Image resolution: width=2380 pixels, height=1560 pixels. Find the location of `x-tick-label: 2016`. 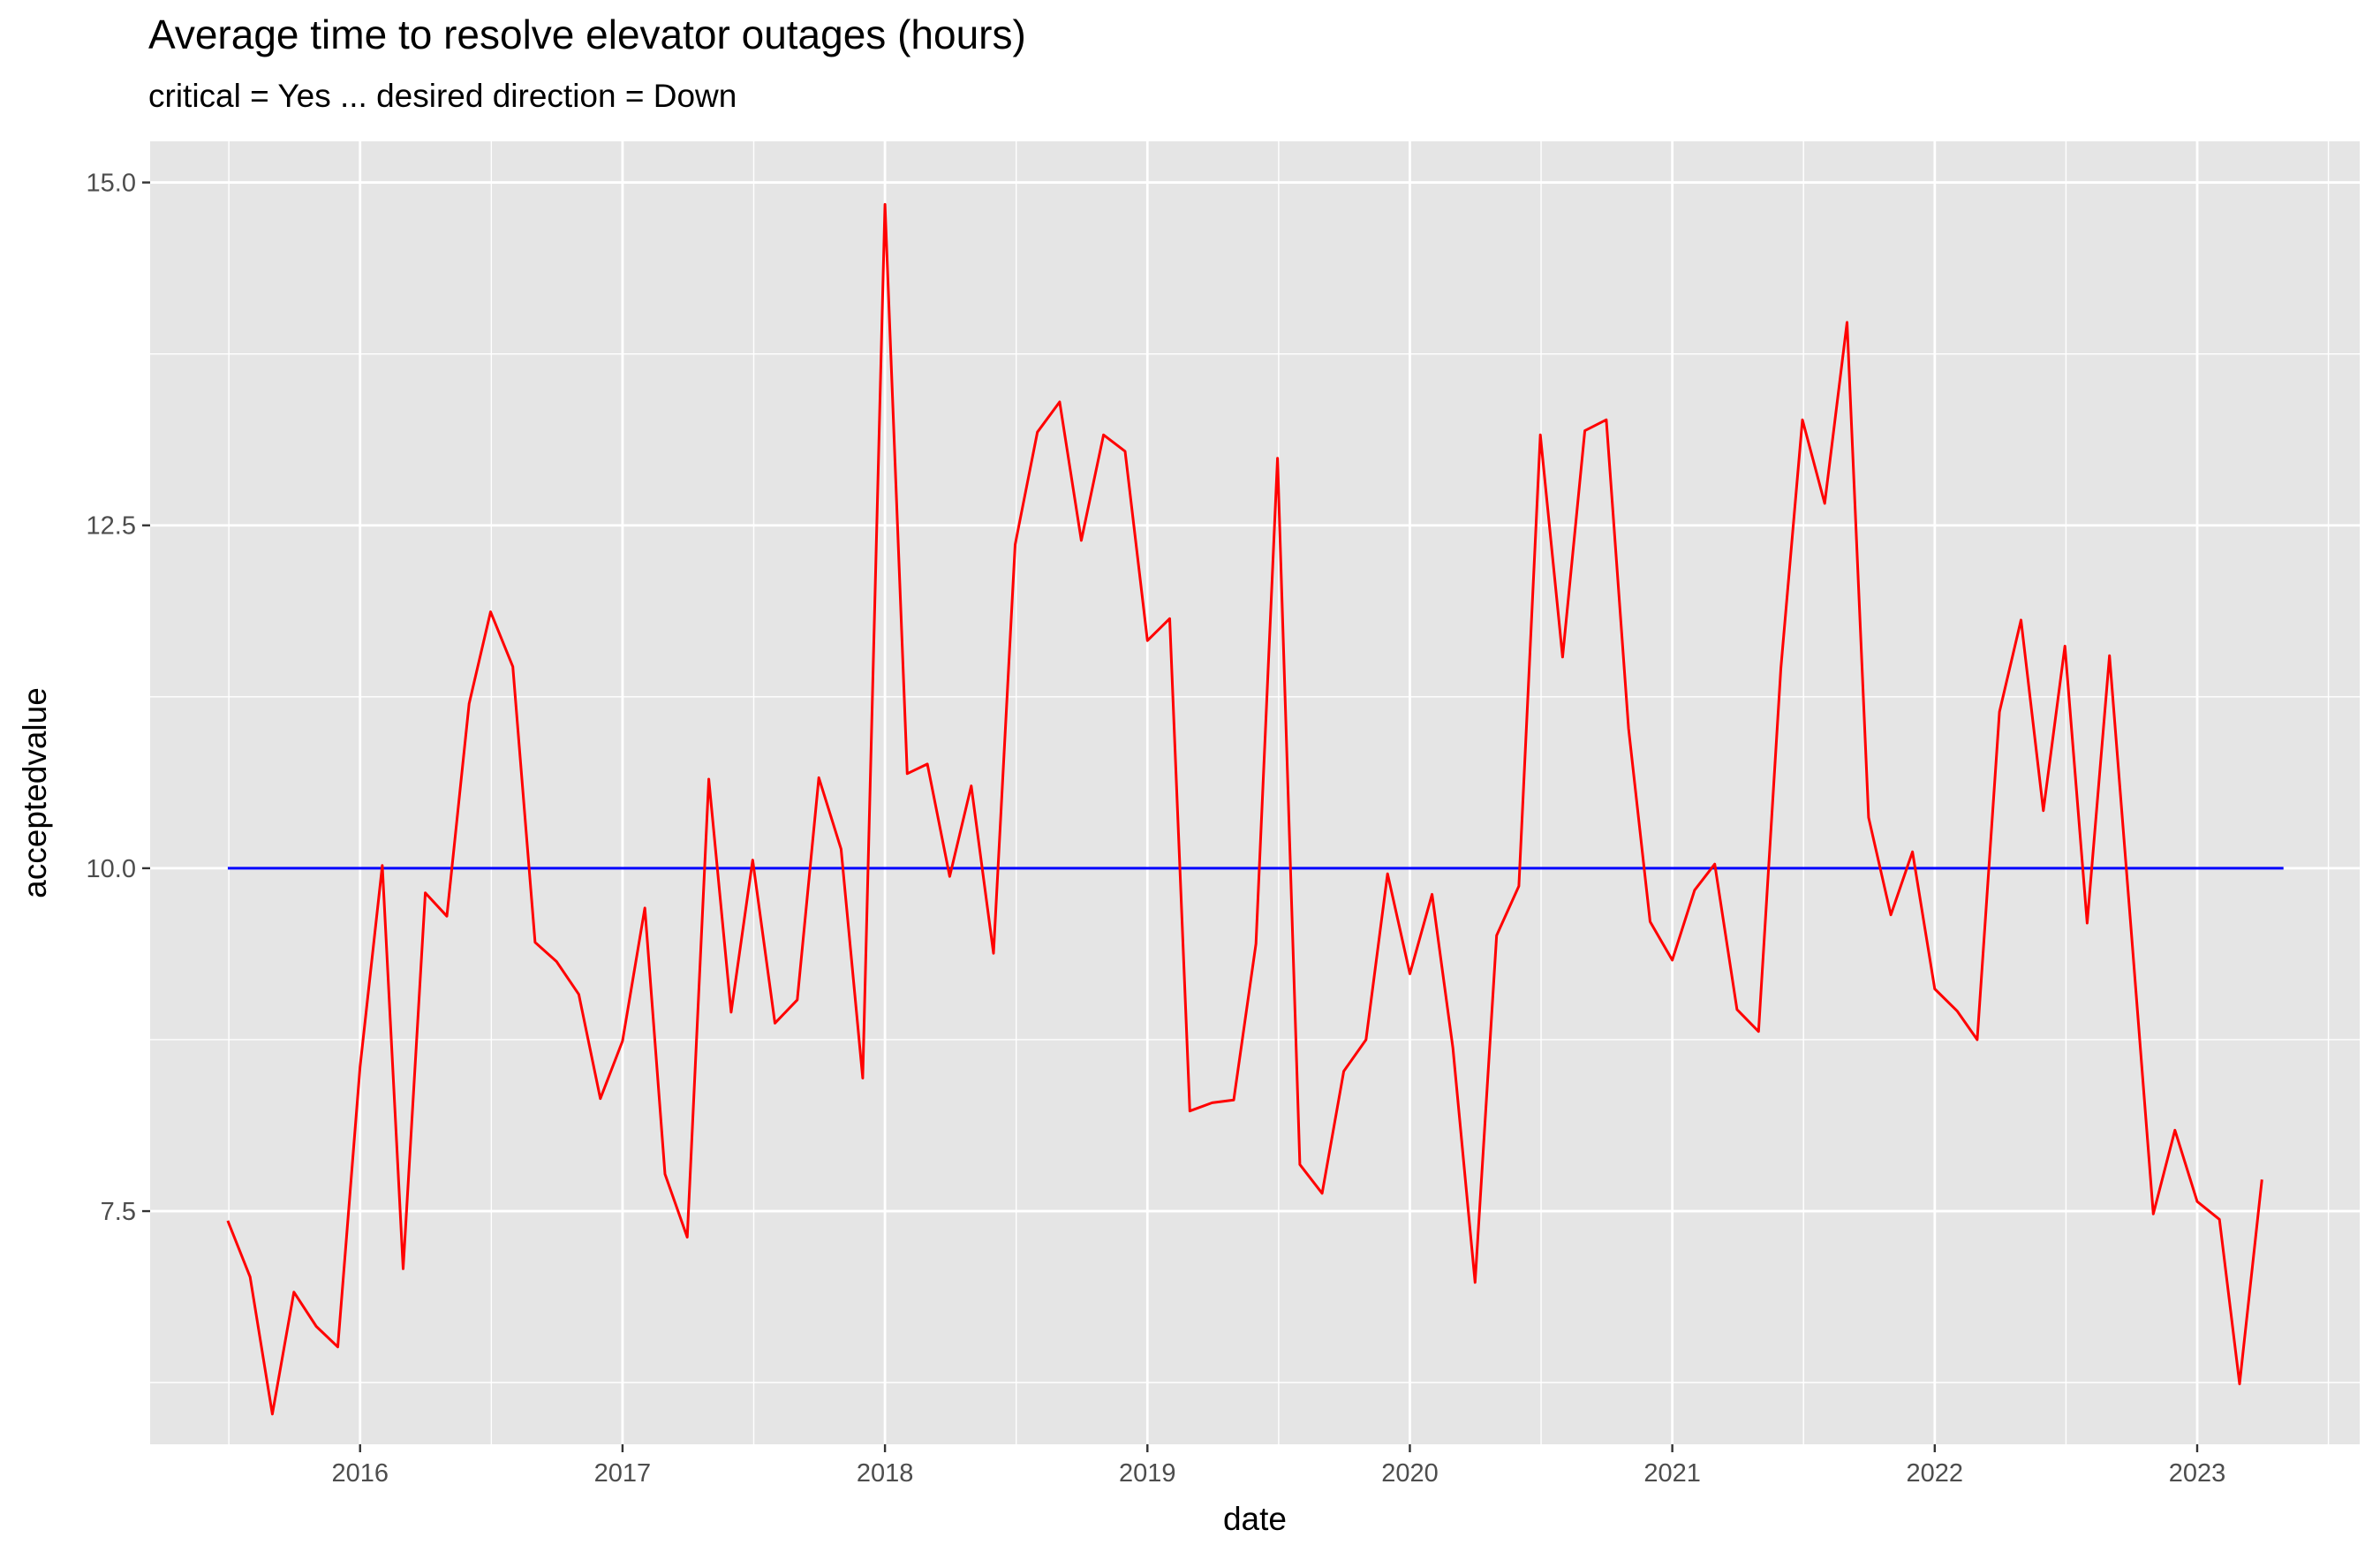

x-tick-label: 2016 is located at coordinates (360, 1473).